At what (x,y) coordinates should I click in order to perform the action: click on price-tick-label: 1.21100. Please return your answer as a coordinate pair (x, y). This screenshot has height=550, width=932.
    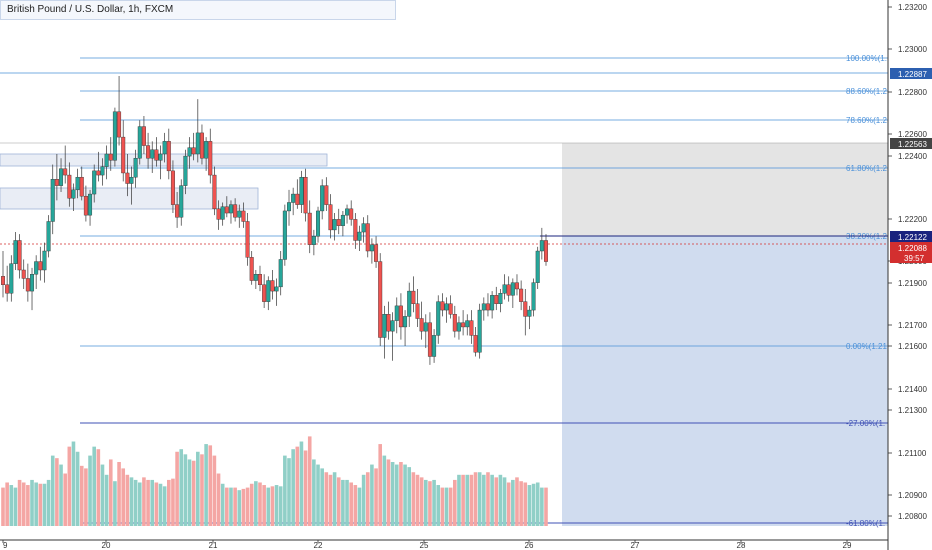
    Looking at the image, I should click on (912, 453).